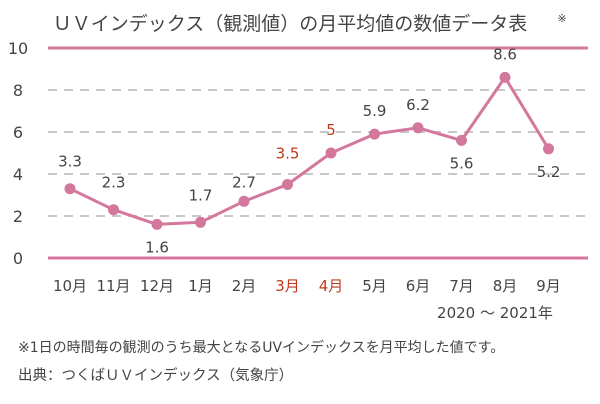 This screenshot has width=600, height=404. What do you see at coordinates (418, 286) in the screenshot?
I see `x-tick-label: 6月` at bounding box center [418, 286].